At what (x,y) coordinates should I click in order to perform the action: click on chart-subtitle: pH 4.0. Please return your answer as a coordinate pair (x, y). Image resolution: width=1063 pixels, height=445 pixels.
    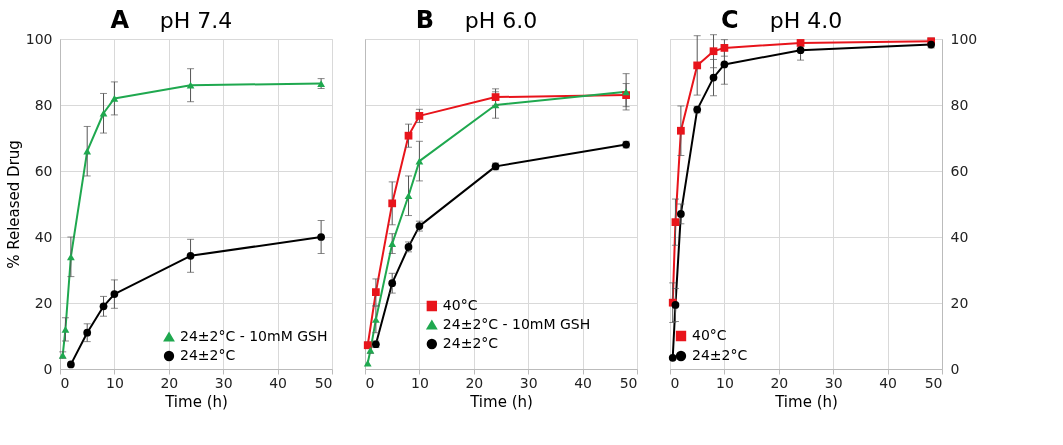
    Looking at the image, I should click on (806, 20).